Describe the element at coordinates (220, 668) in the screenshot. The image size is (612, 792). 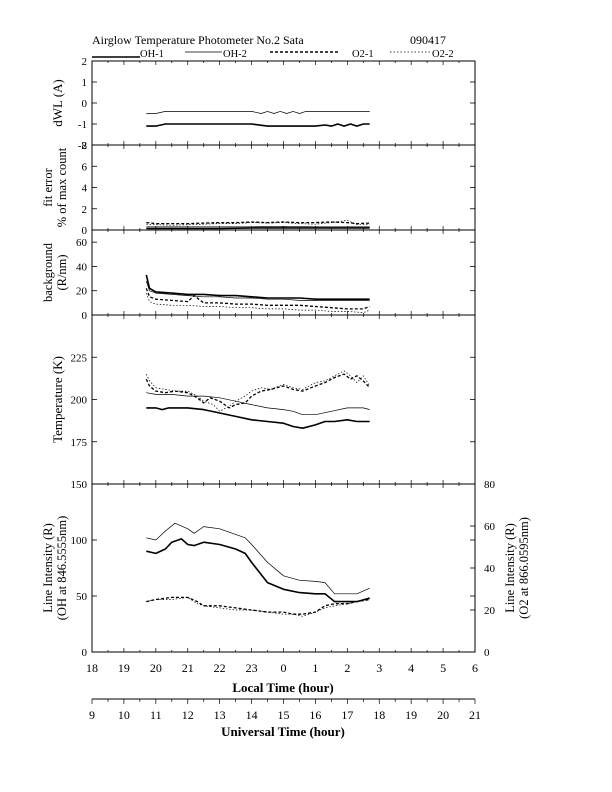
I see `local-time-tick-label: 22` at that location.